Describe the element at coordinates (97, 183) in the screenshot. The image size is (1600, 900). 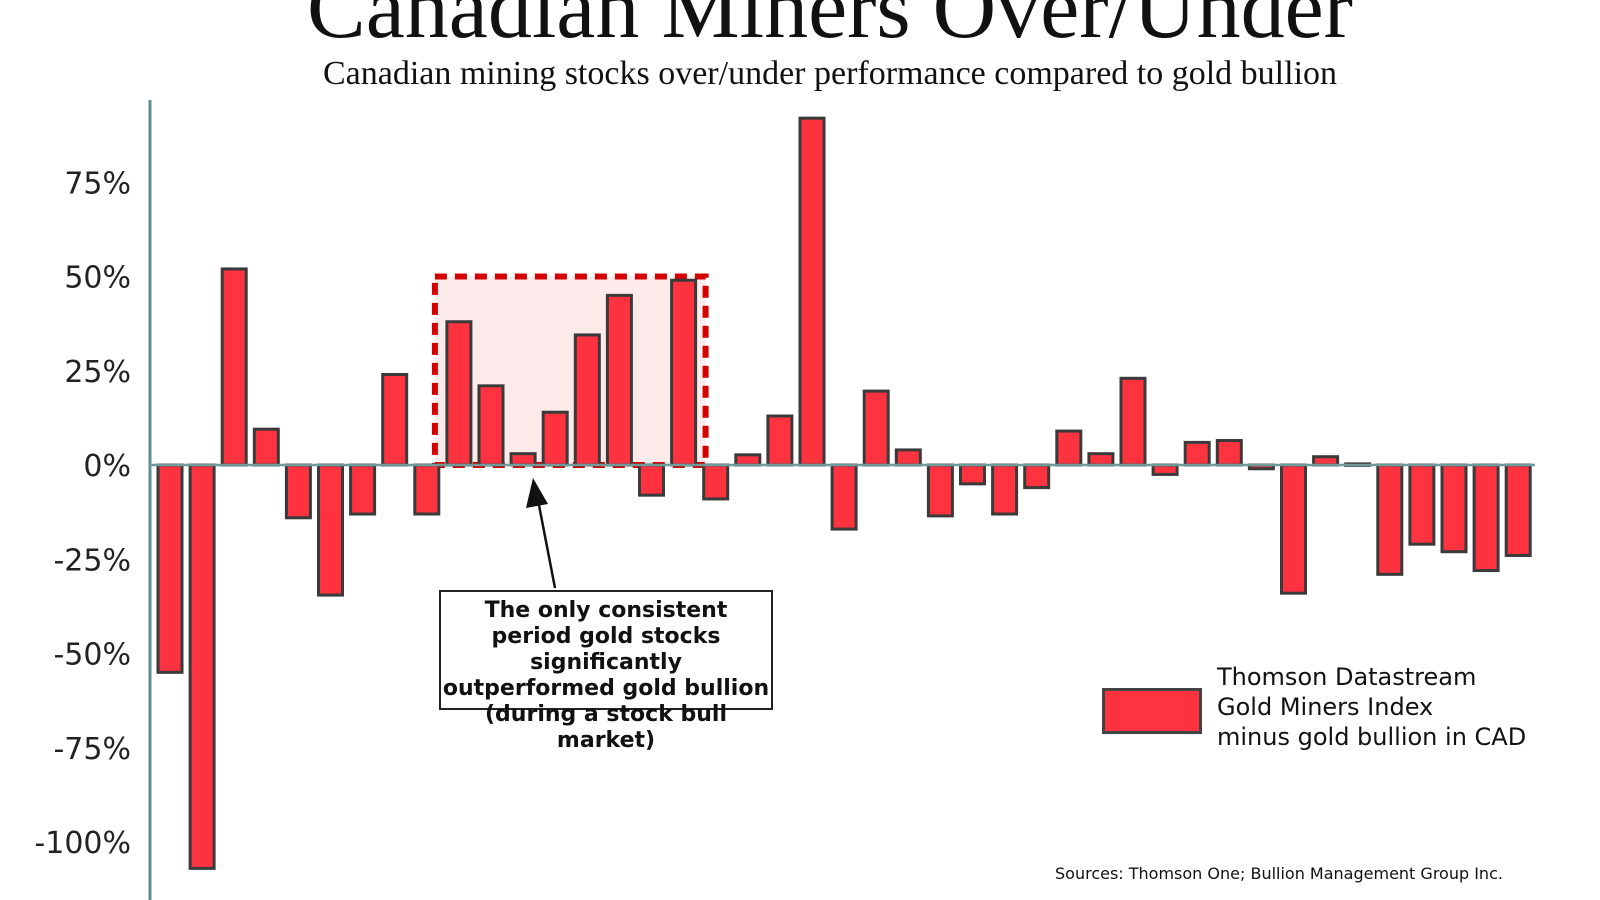
I see `y-tick-label: 75%` at that location.